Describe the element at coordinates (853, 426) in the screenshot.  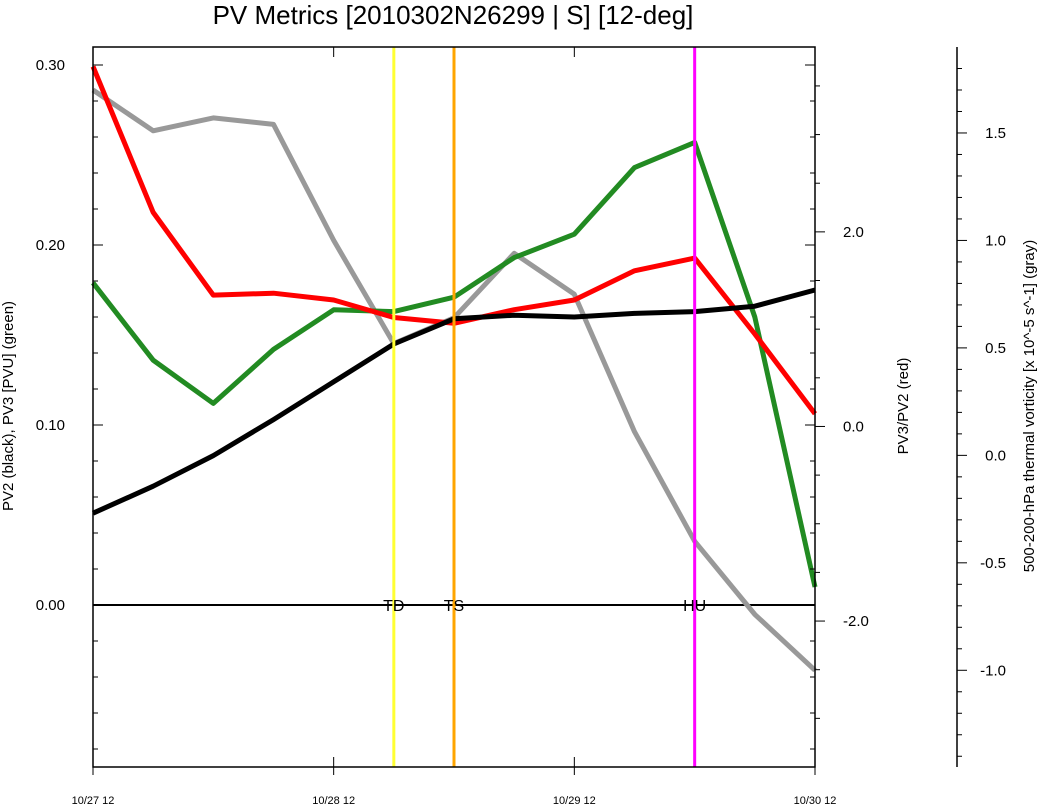
I see `right1-tick-label: 0.0` at that location.